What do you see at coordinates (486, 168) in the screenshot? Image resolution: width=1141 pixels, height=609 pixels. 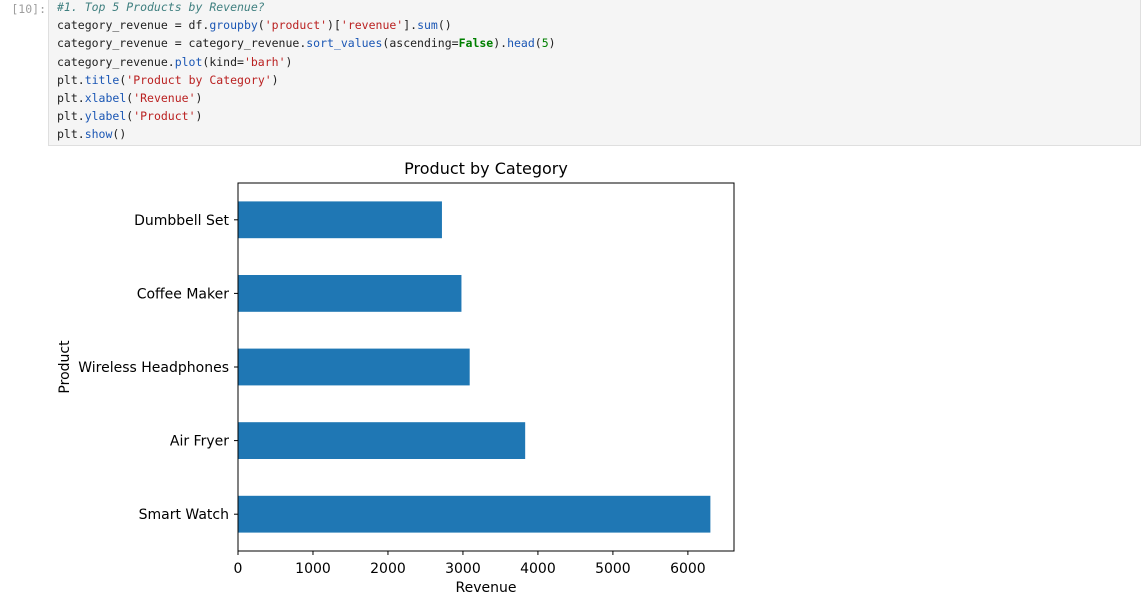 I see `chart-title: Product by Category` at bounding box center [486, 168].